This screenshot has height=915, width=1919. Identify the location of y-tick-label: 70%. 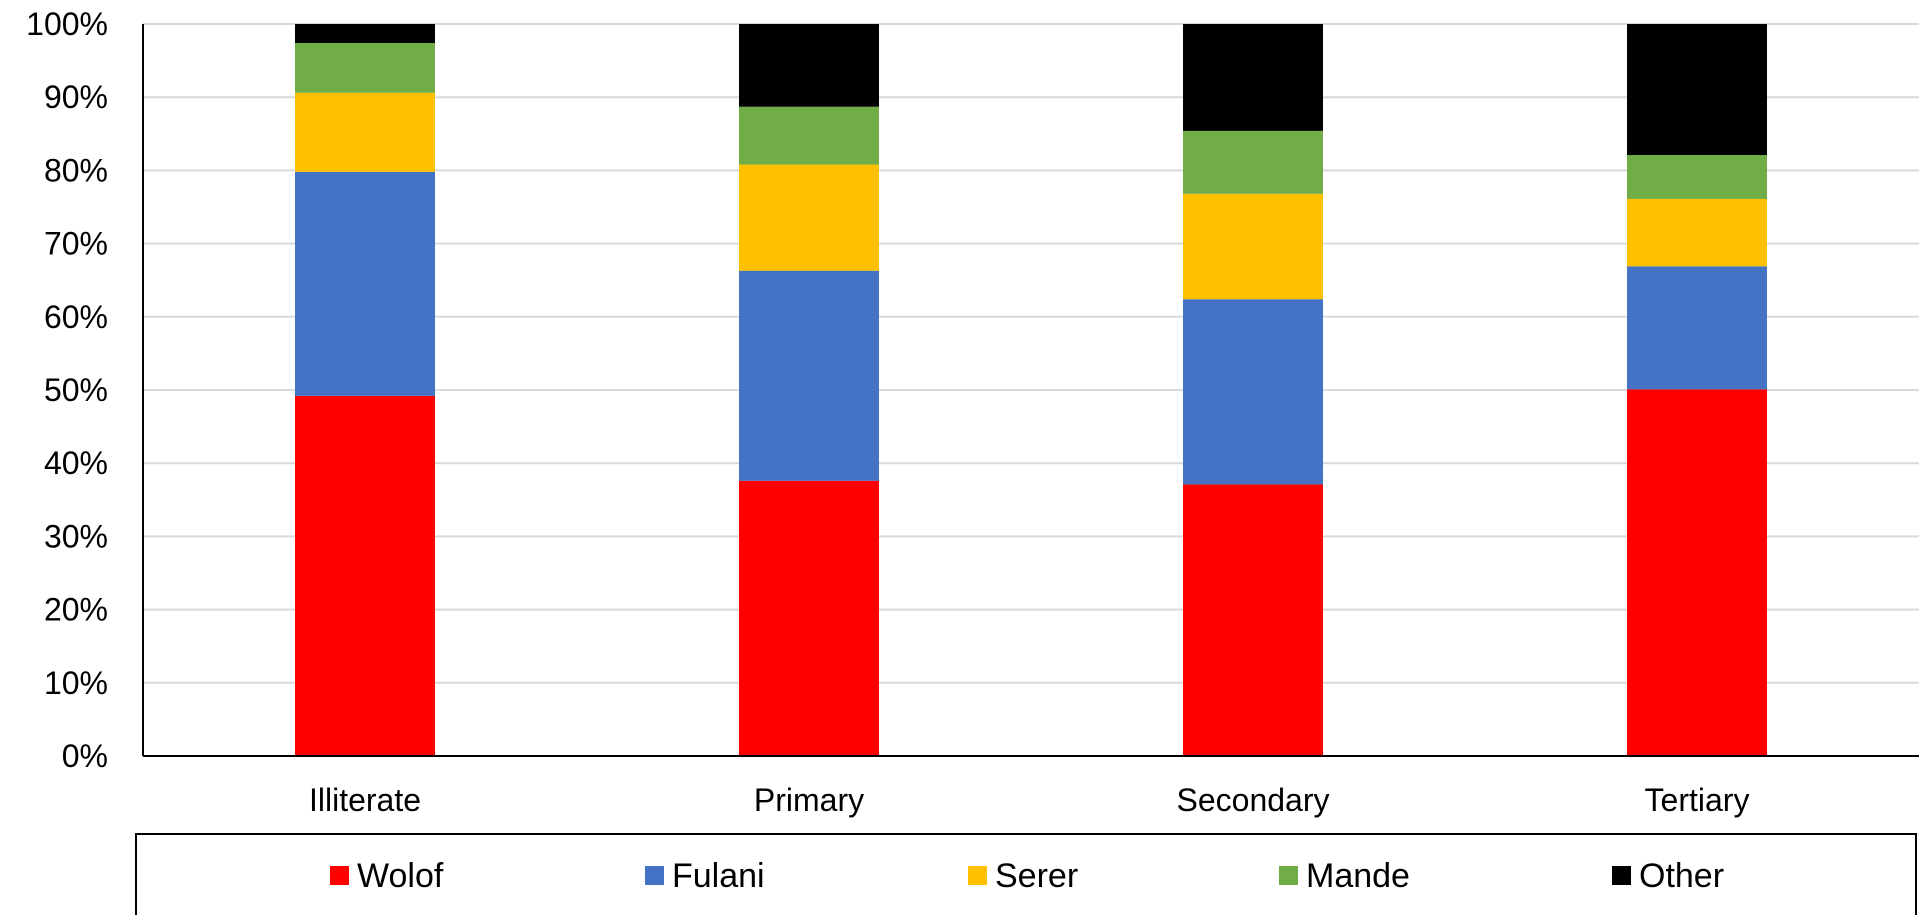
(76, 244).